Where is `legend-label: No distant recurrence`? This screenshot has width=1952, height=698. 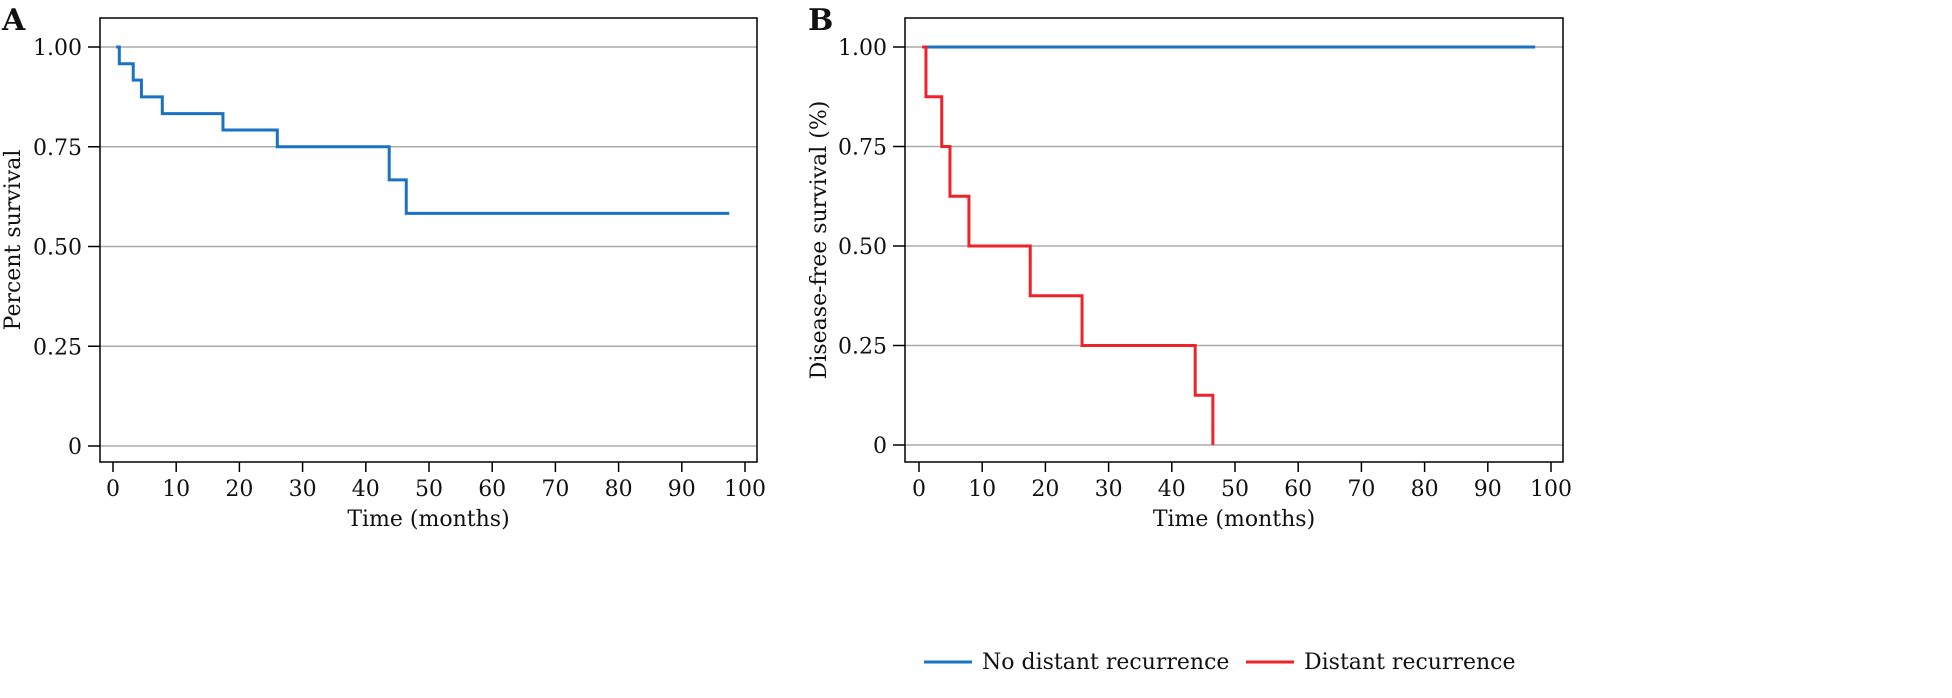 legend-label: No distant recurrence is located at coordinates (1105, 662).